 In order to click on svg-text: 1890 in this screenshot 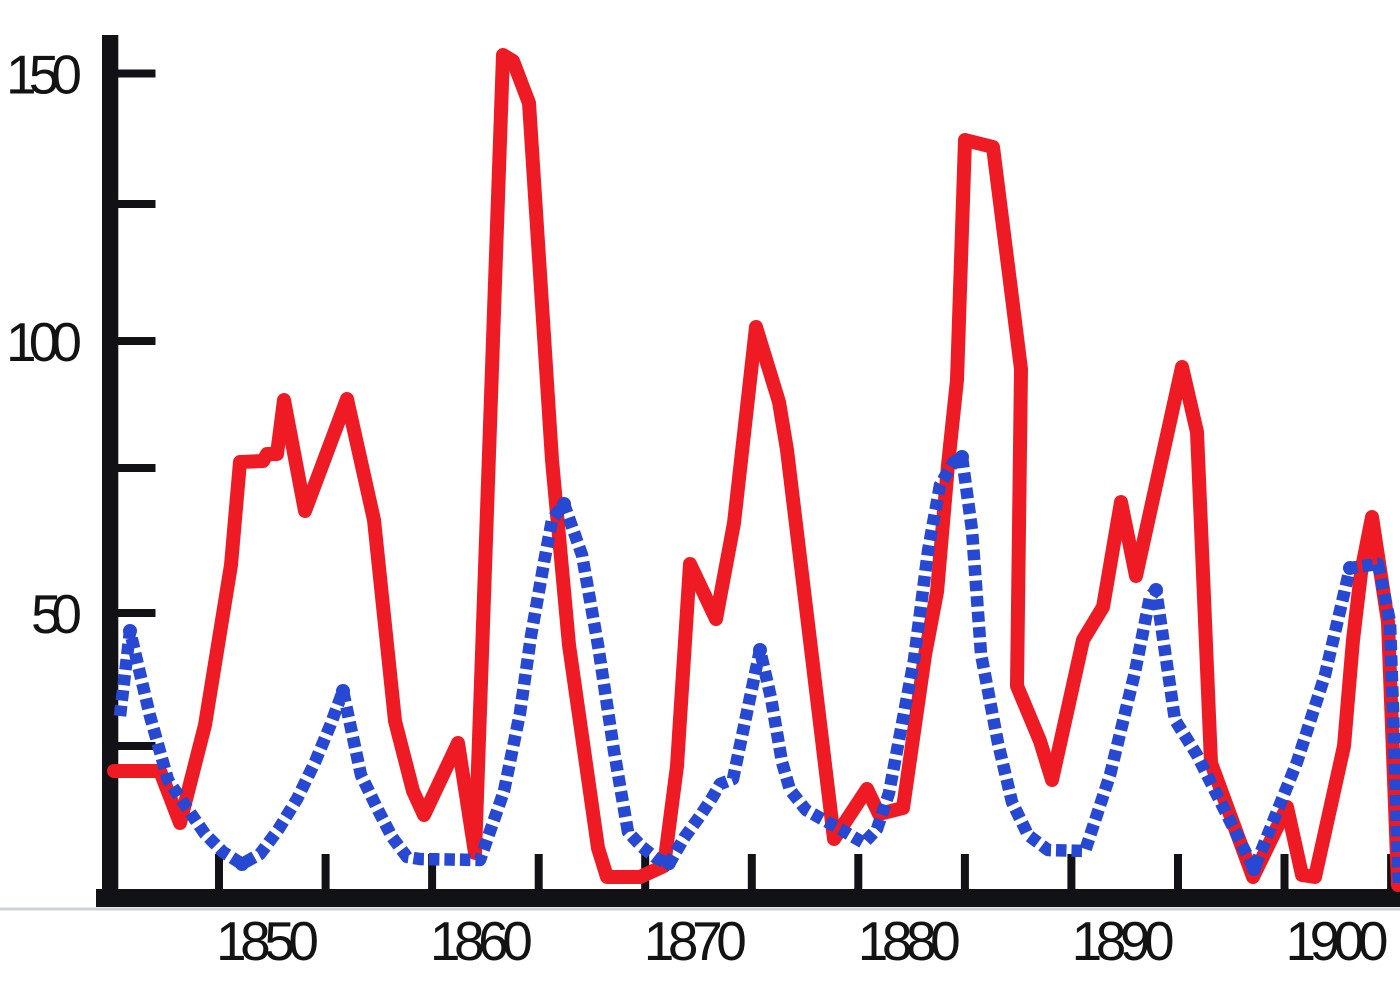, I will do `click(1123, 941)`.